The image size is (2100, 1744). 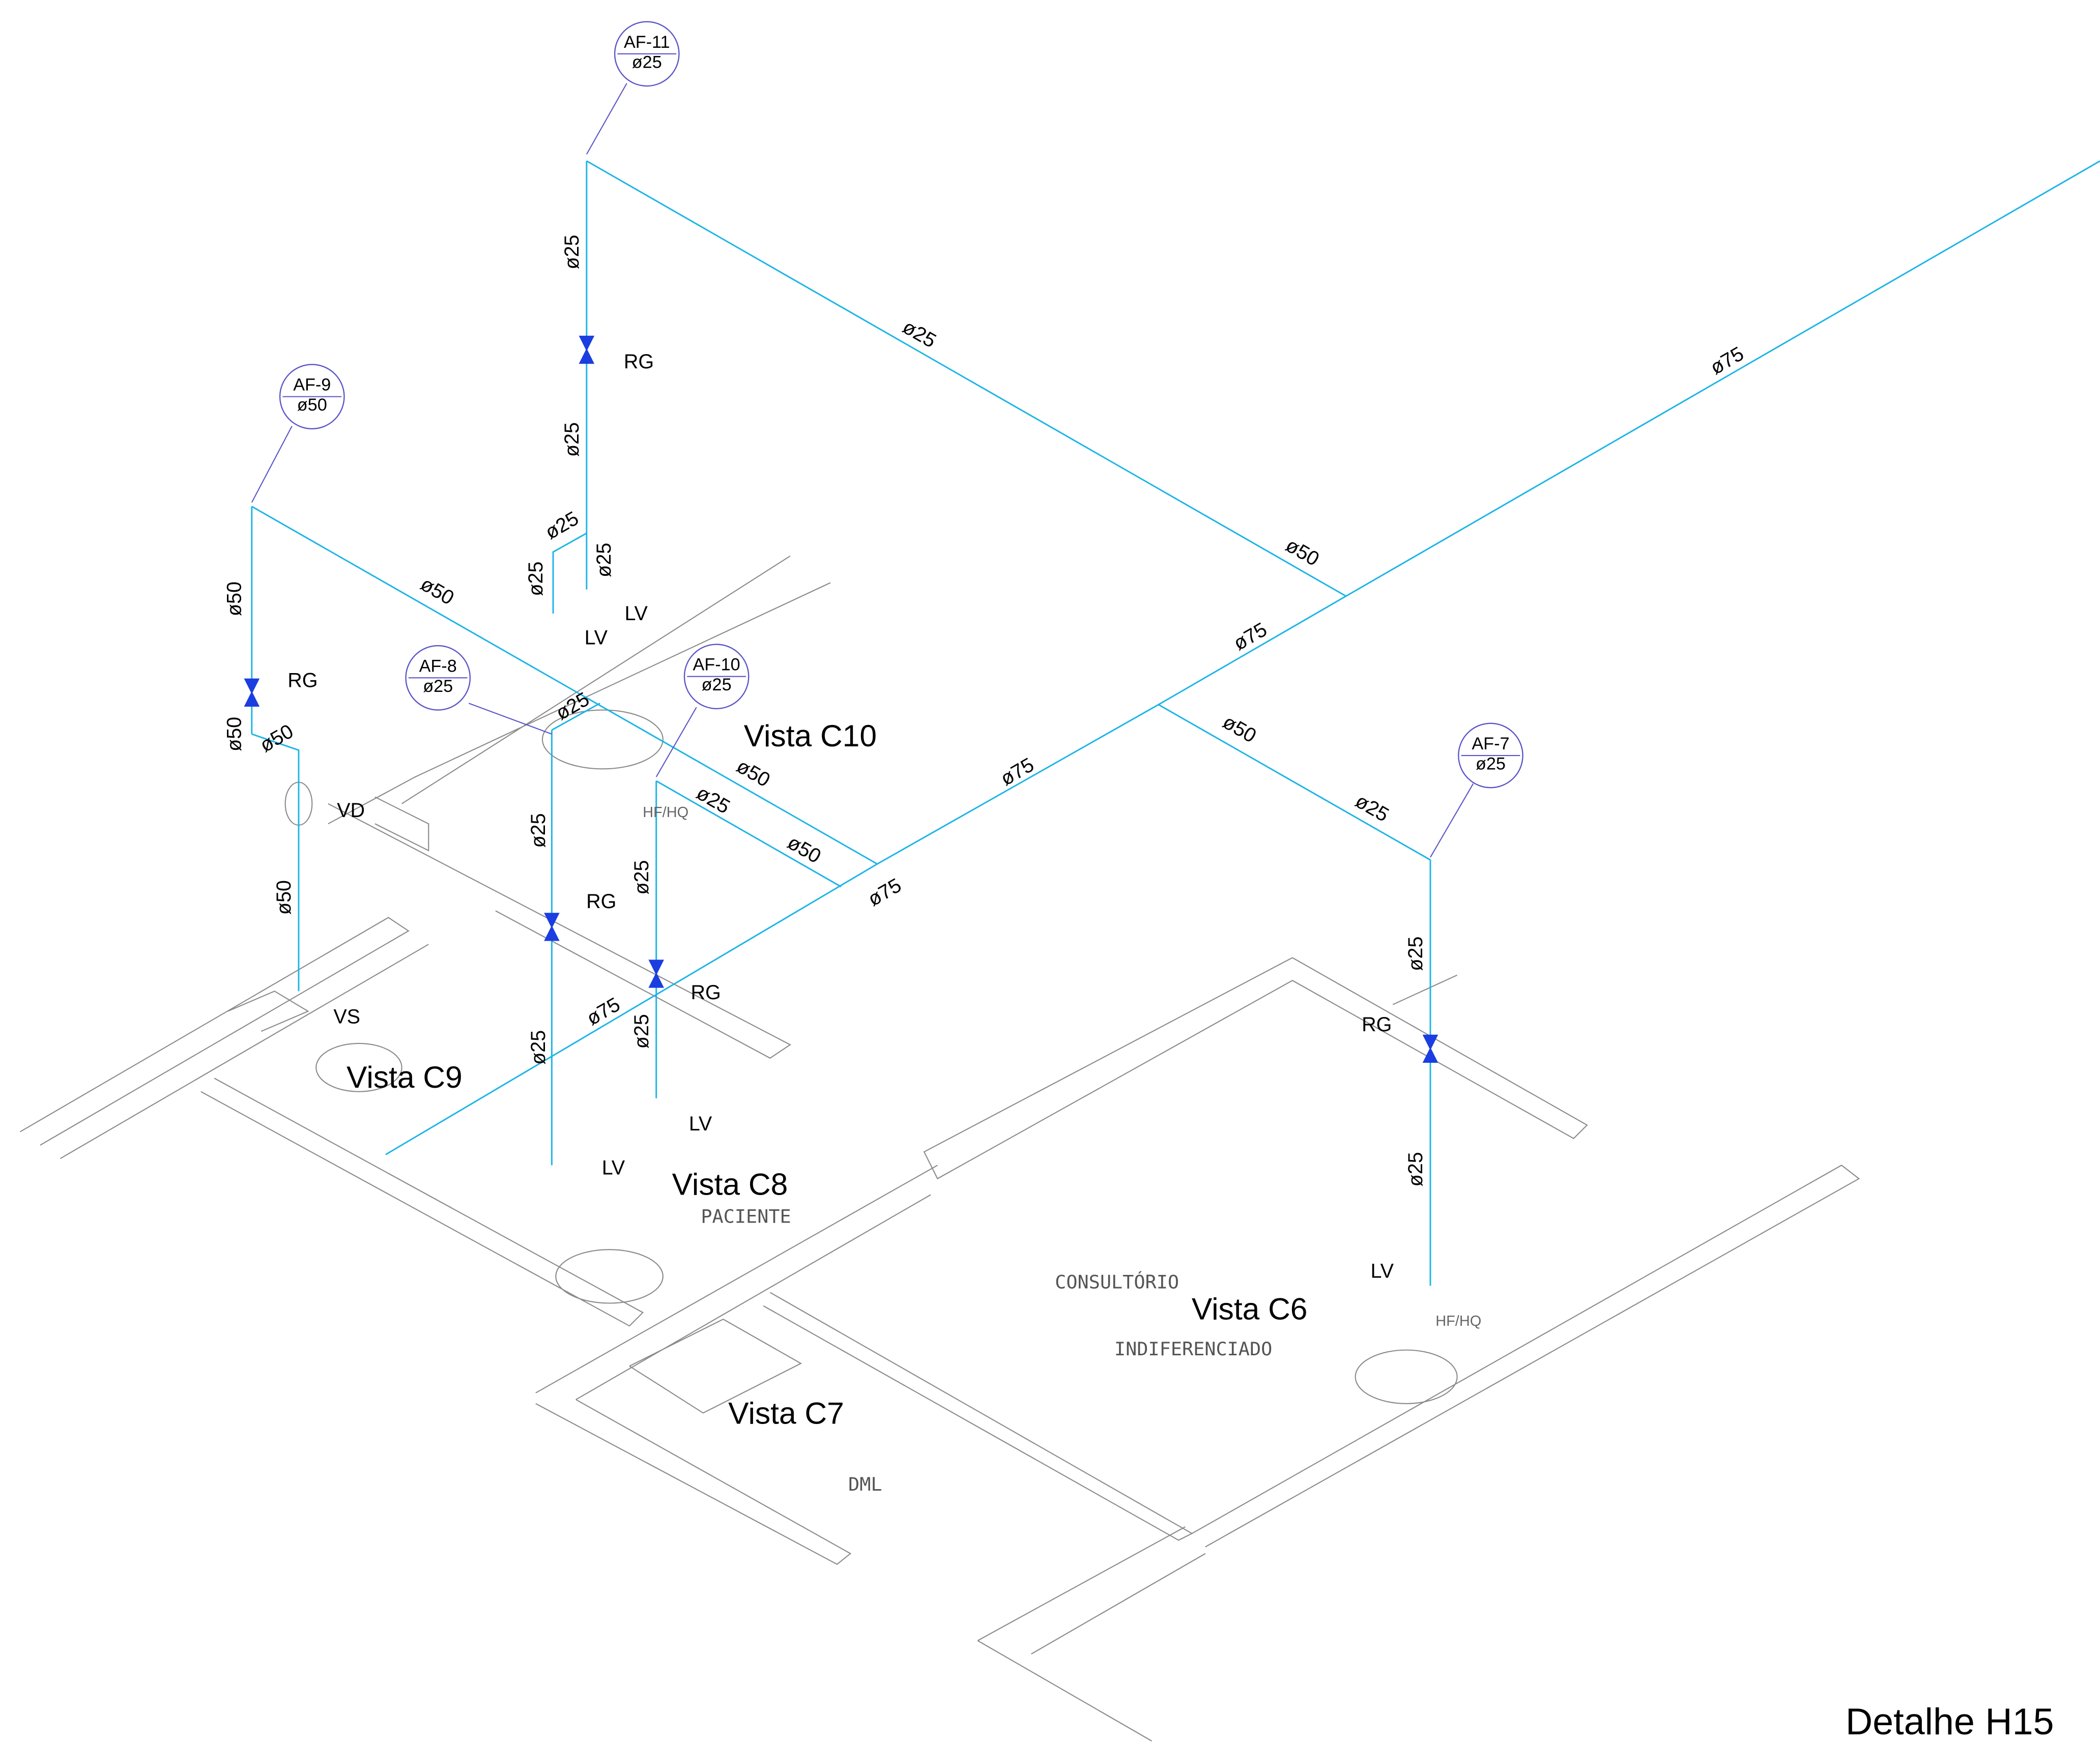 What do you see at coordinates (810, 735) in the screenshot?
I see `view-label: Vista C10` at bounding box center [810, 735].